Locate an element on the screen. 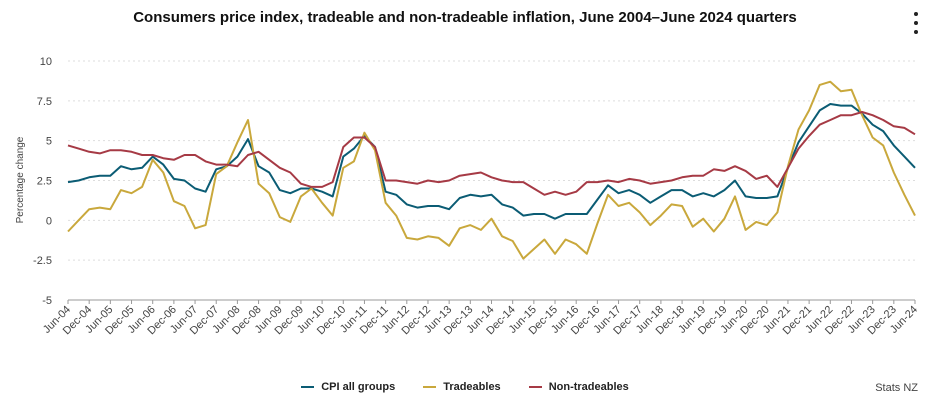 This screenshot has width=930, height=400. chart-menu-button is located at coordinates (916, 23).